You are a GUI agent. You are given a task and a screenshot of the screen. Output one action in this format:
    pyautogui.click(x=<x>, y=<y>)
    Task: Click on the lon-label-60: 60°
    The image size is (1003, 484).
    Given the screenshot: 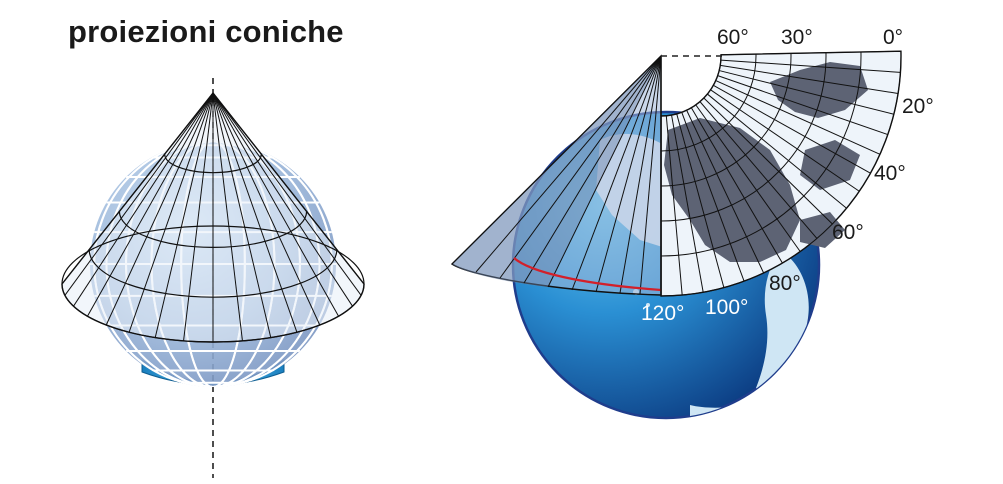 What is the action you would take?
    pyautogui.click(x=733, y=37)
    